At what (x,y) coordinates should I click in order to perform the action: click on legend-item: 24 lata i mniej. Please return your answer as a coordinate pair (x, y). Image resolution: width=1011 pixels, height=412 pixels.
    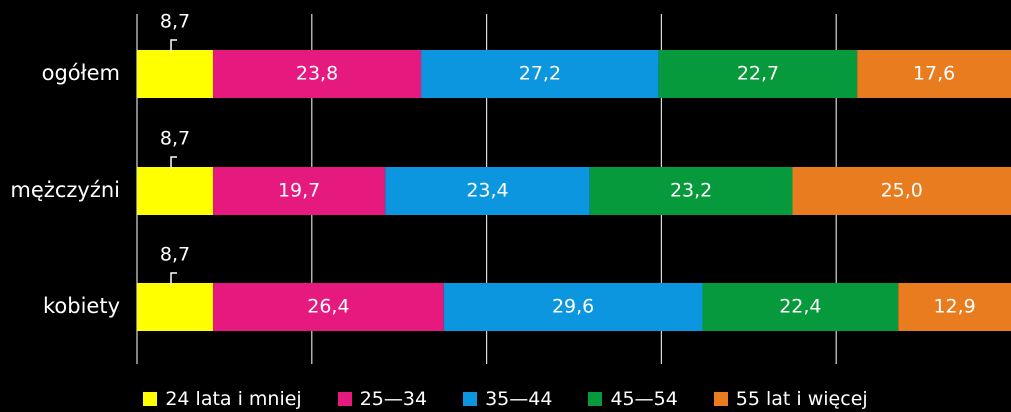
    Looking at the image, I should click on (222, 399).